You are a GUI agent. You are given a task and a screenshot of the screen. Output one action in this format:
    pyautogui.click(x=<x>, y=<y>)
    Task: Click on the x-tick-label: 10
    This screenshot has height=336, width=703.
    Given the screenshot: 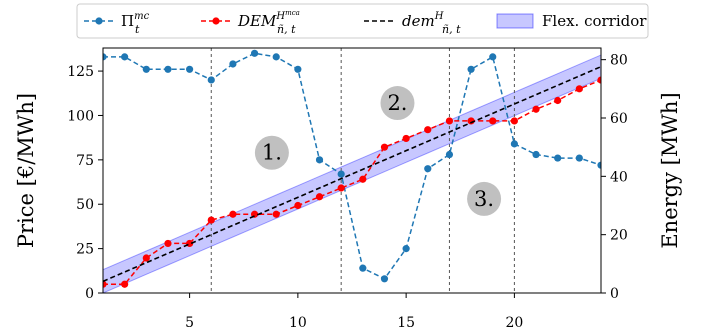 What is the action you would take?
    pyautogui.click(x=298, y=323)
    